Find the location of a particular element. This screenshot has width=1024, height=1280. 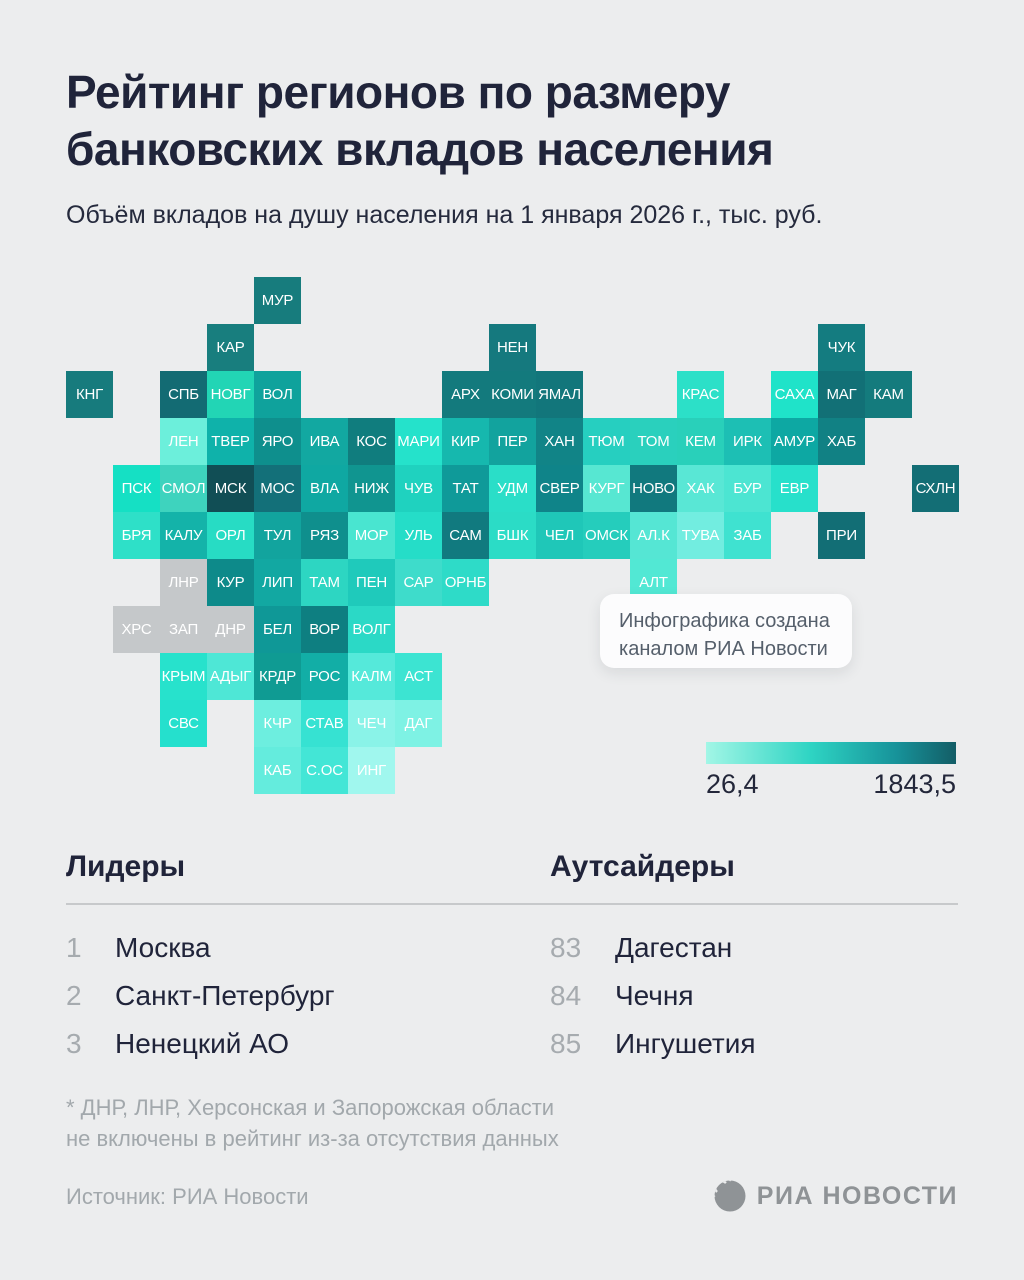

map-tile-label: ЧЕЧ is located at coordinates (371, 723).